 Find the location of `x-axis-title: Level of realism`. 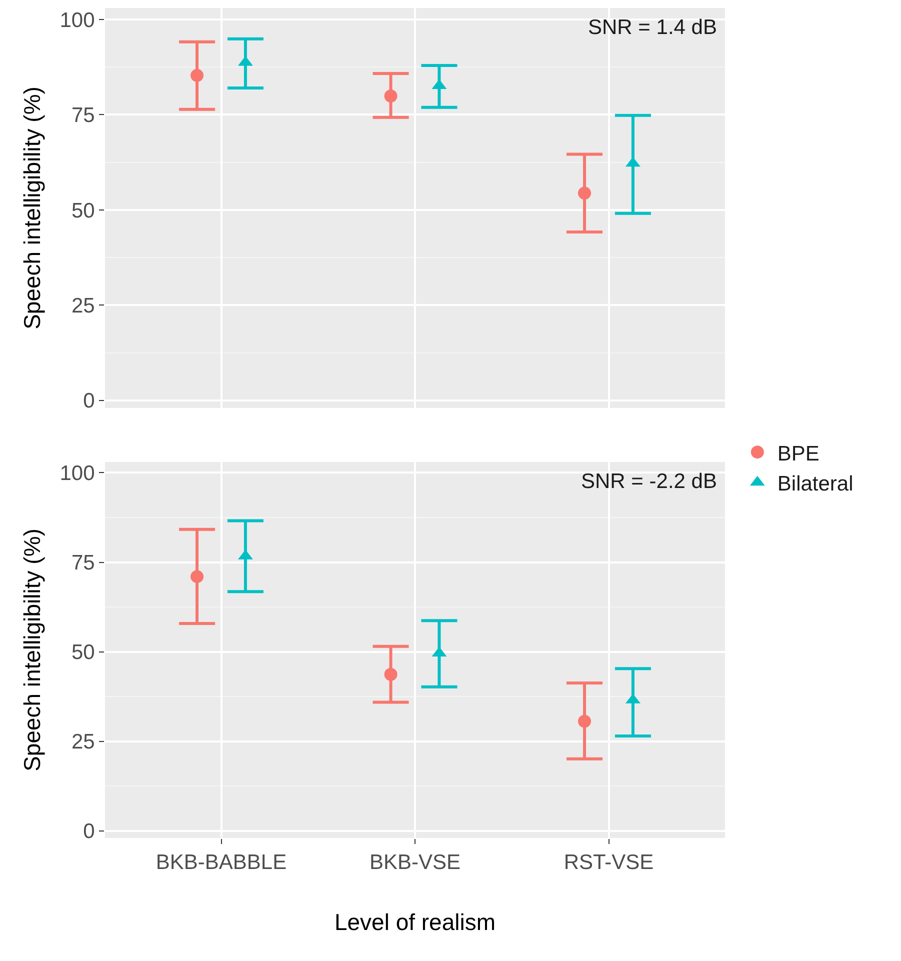

x-axis-title: Level of realism is located at coordinates (415, 921).